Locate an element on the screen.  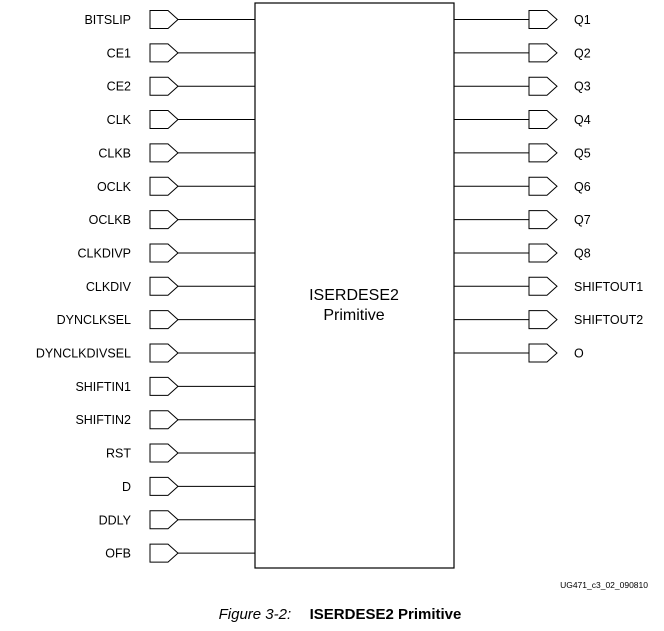
figure-caption: Figure 3-2: ISERDESE2 Primitive is located at coordinates (340, 614).